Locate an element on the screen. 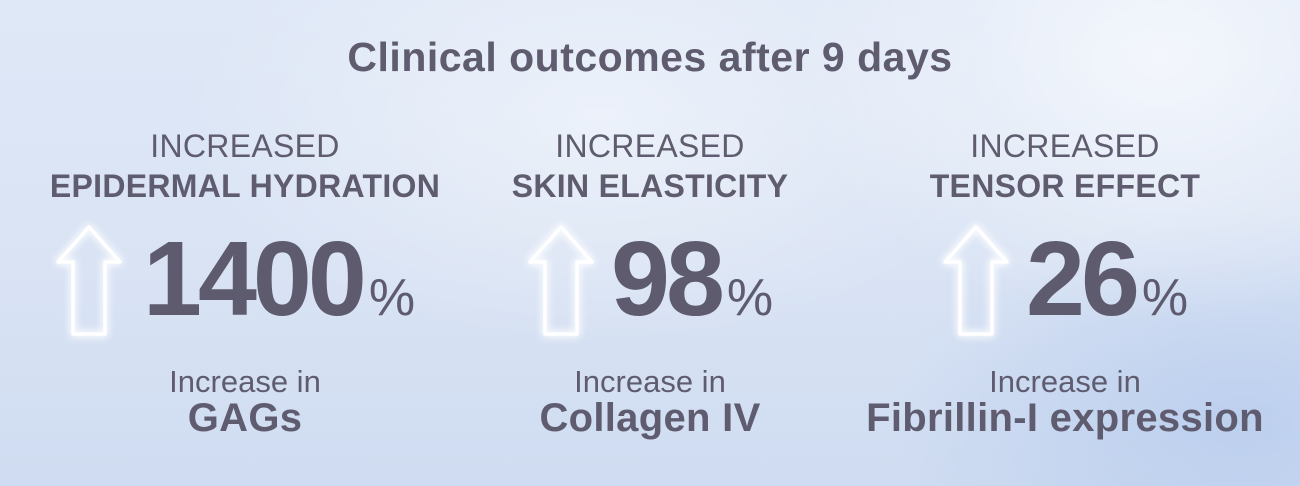  stat-sub-bold: Fibrillin-I expression is located at coordinates (1065, 418).